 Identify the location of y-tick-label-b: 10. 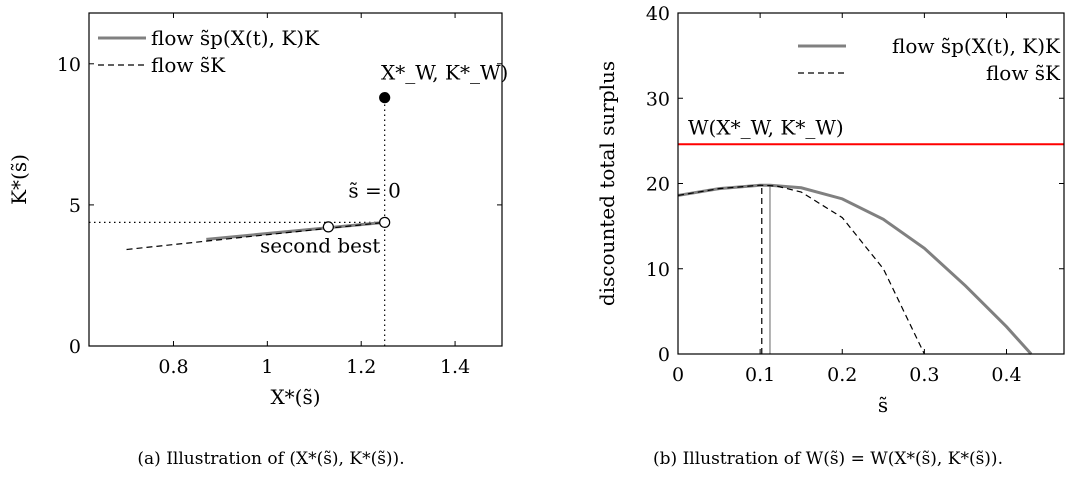
(658, 270).